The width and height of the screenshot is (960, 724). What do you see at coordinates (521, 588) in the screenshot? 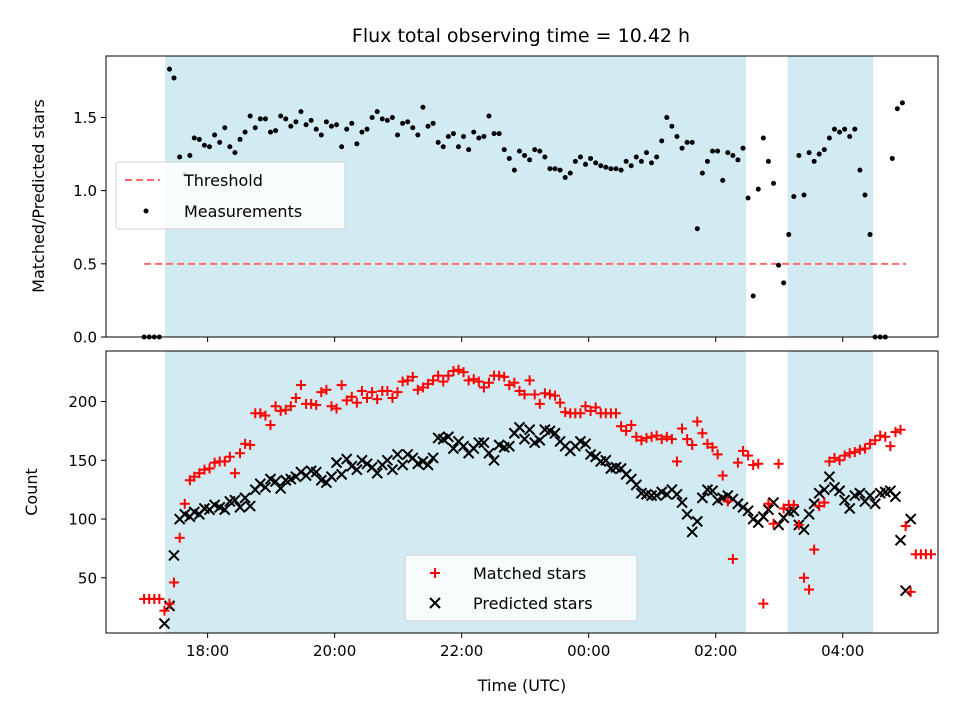
I see `bottom-legend-box` at bounding box center [521, 588].